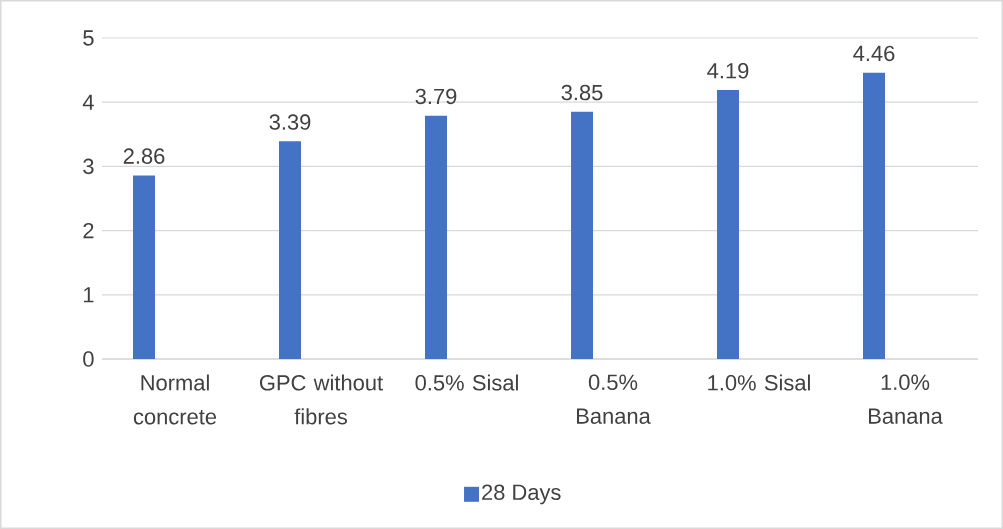 This screenshot has width=1003, height=529. What do you see at coordinates (88, 359) in the screenshot?
I see `y-tick-label: 0` at bounding box center [88, 359].